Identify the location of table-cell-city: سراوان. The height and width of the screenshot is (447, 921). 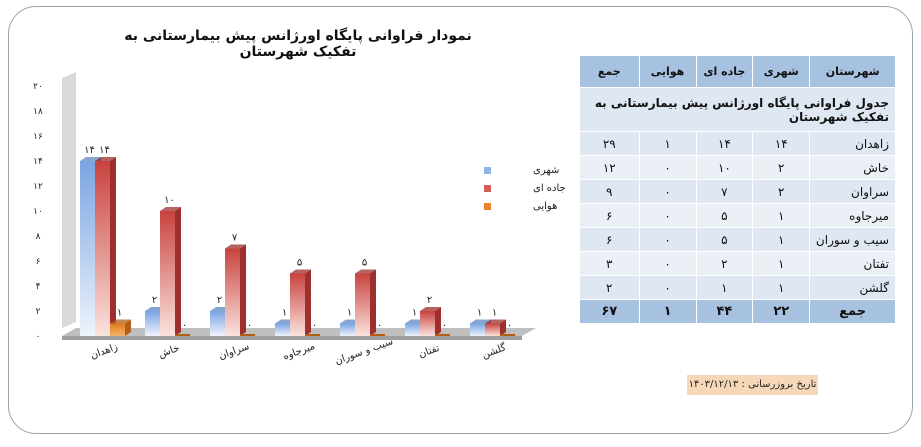
(852, 191).